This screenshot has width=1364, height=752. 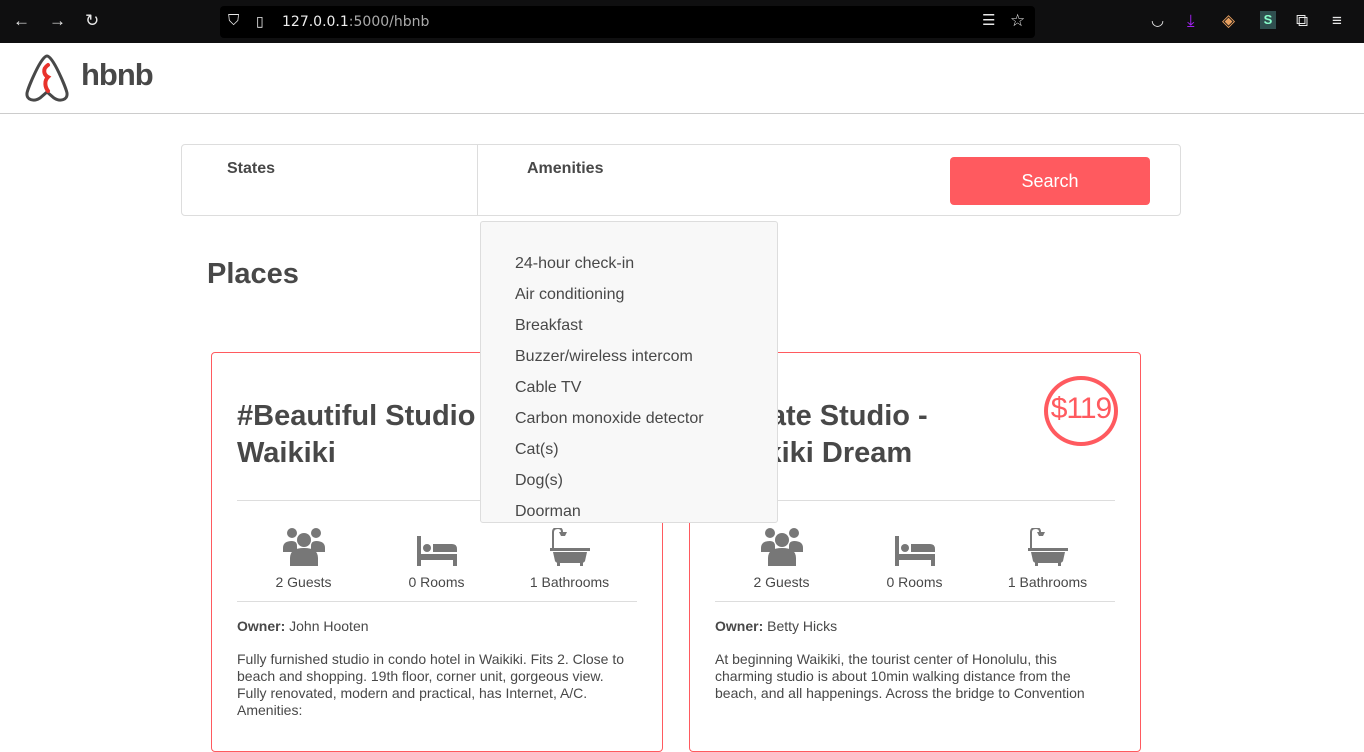 What do you see at coordinates (1337, 20) in the screenshot?
I see `menu-icon: ≡` at bounding box center [1337, 20].